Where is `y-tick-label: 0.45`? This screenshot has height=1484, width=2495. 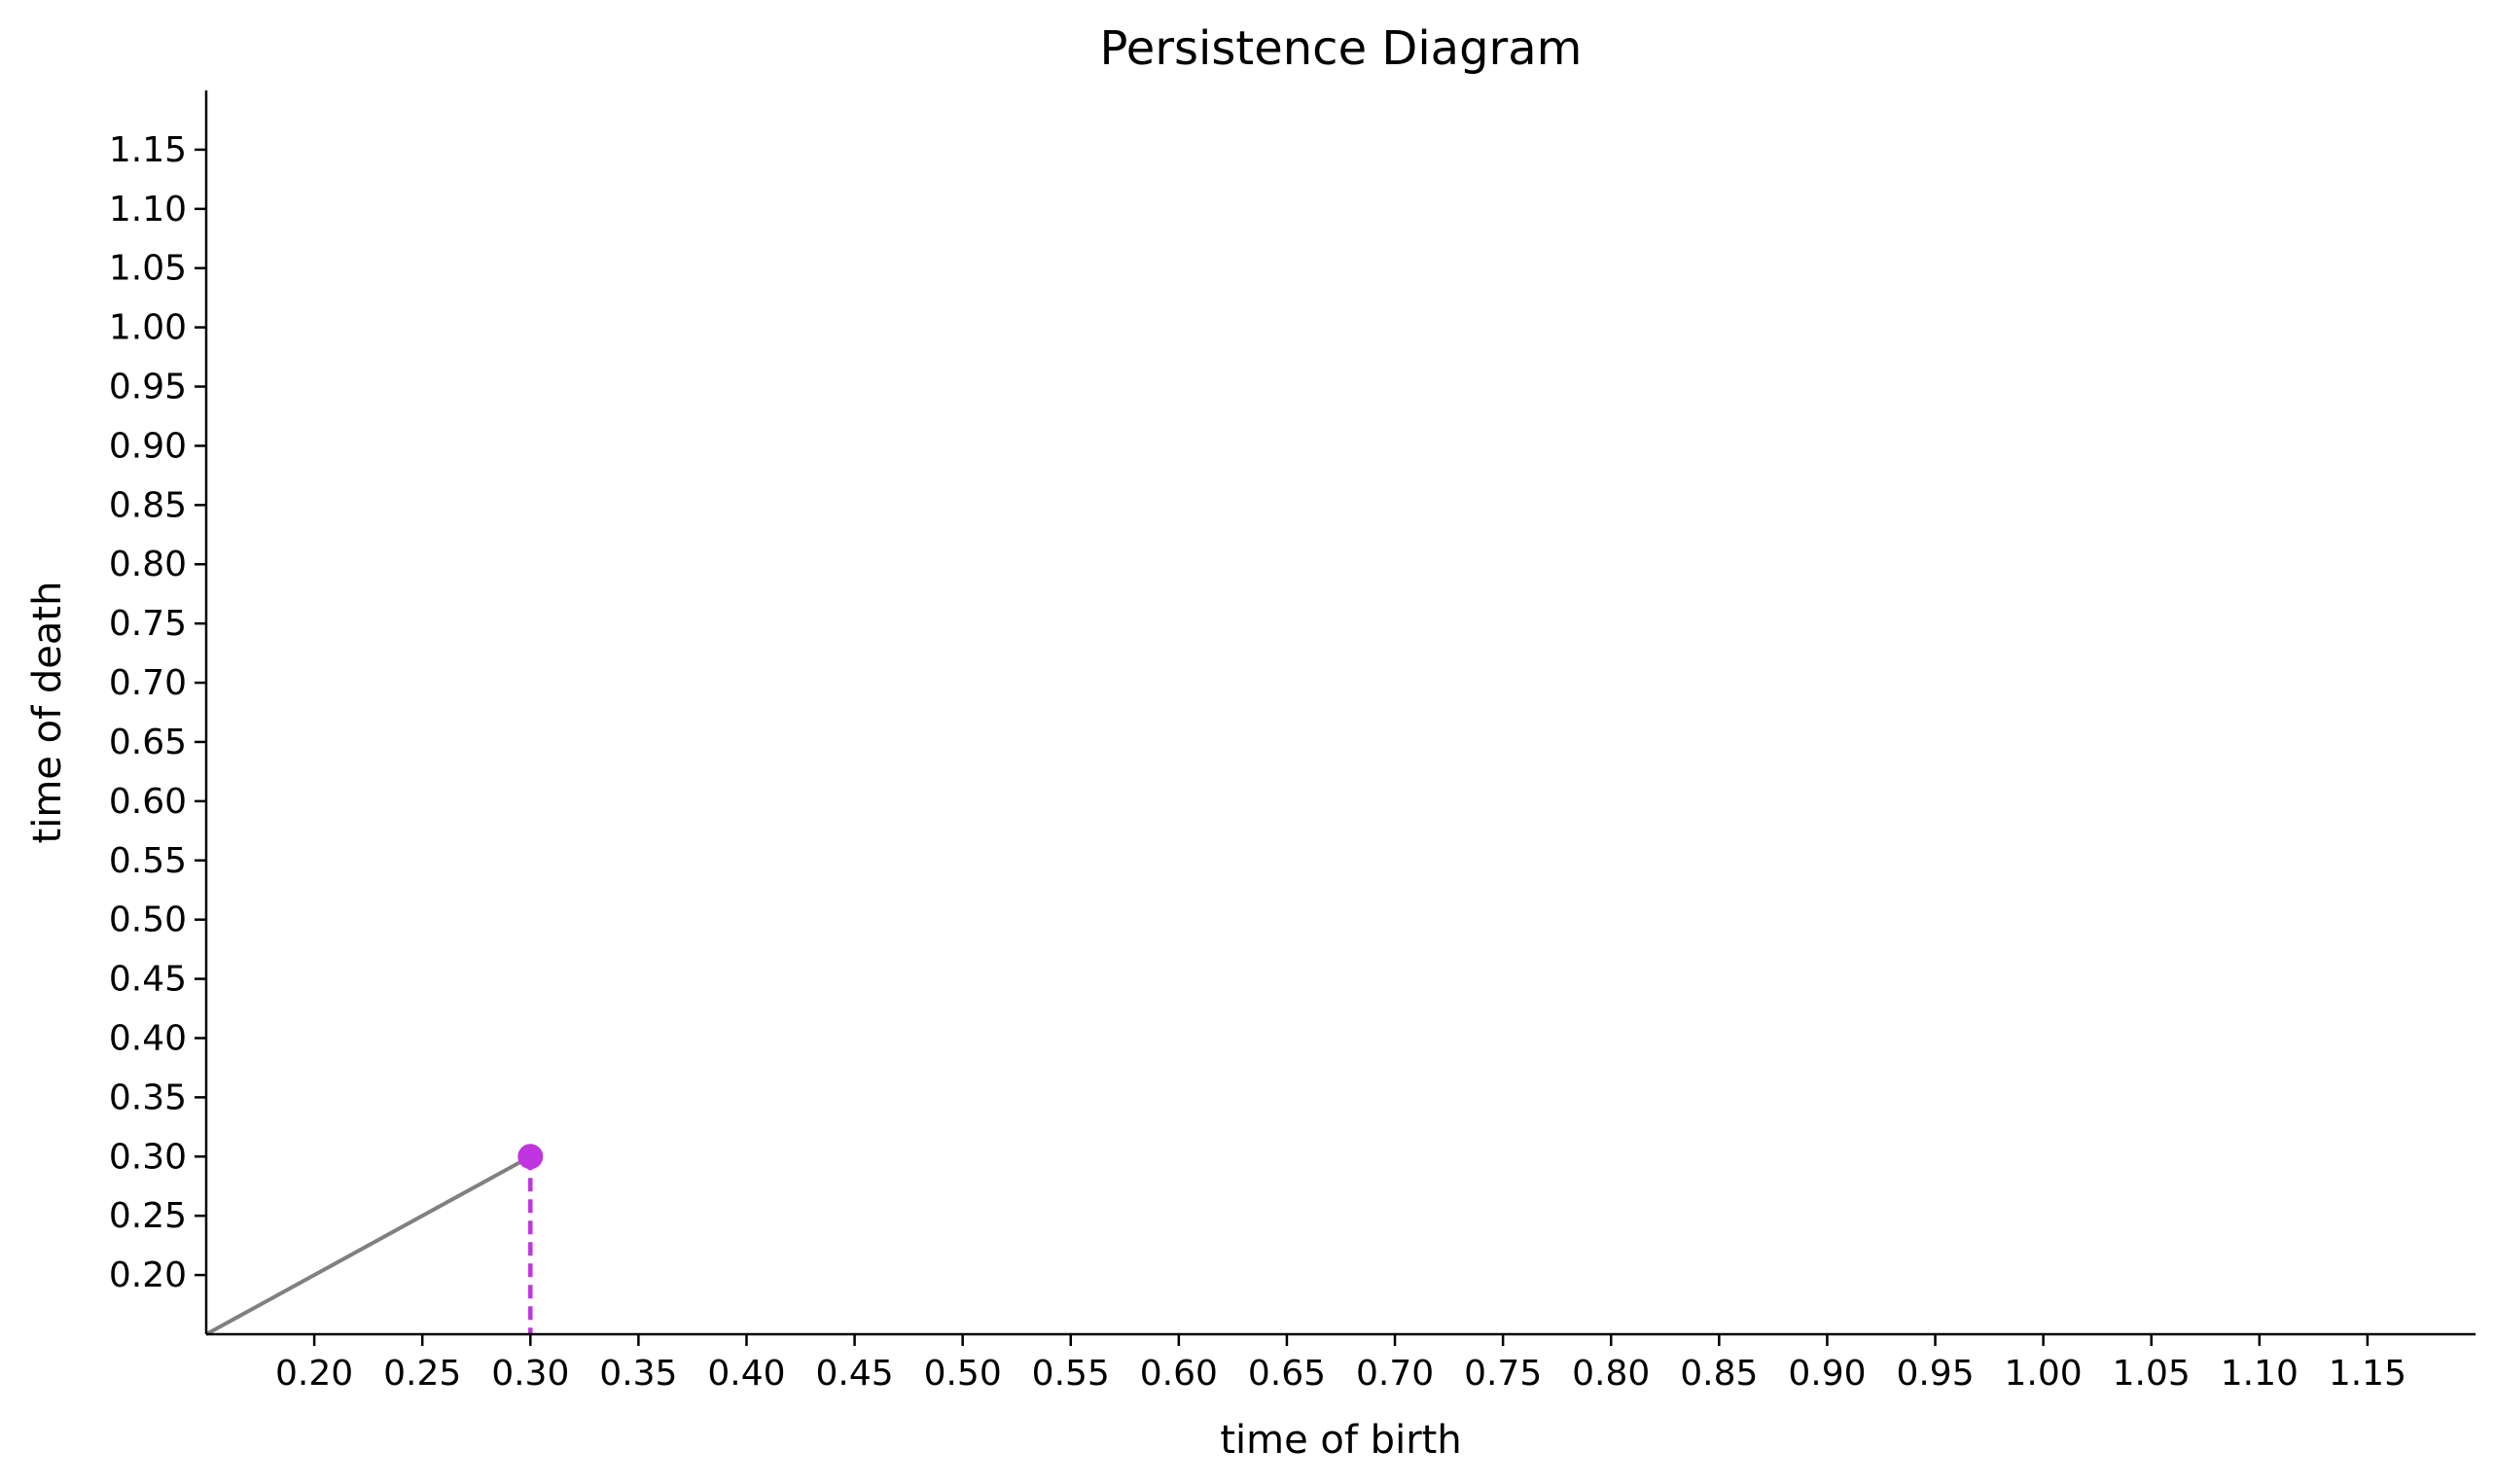 y-tick-label: 0.45 is located at coordinates (148, 980).